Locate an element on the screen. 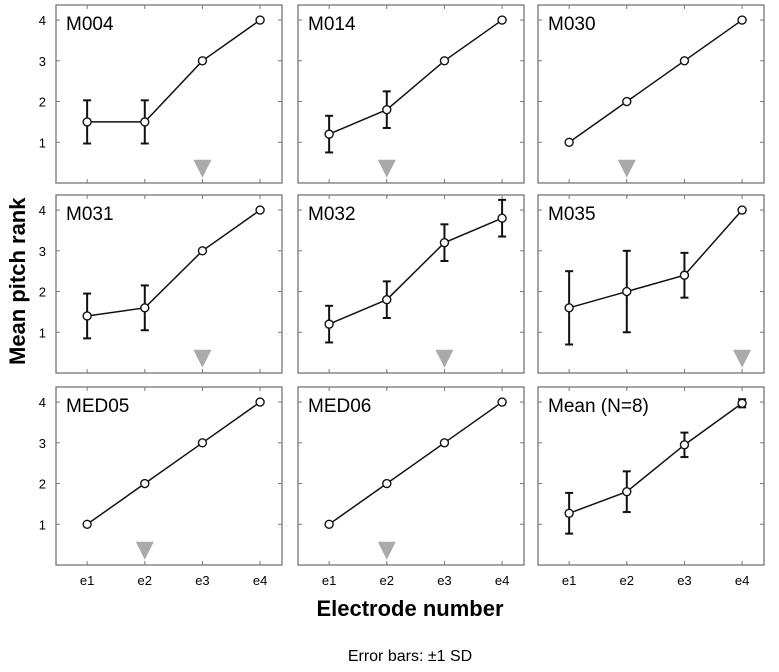 This screenshot has width=779, height=672. panel-m004: 1 2 3 4 M004 is located at coordinates (161, 94).